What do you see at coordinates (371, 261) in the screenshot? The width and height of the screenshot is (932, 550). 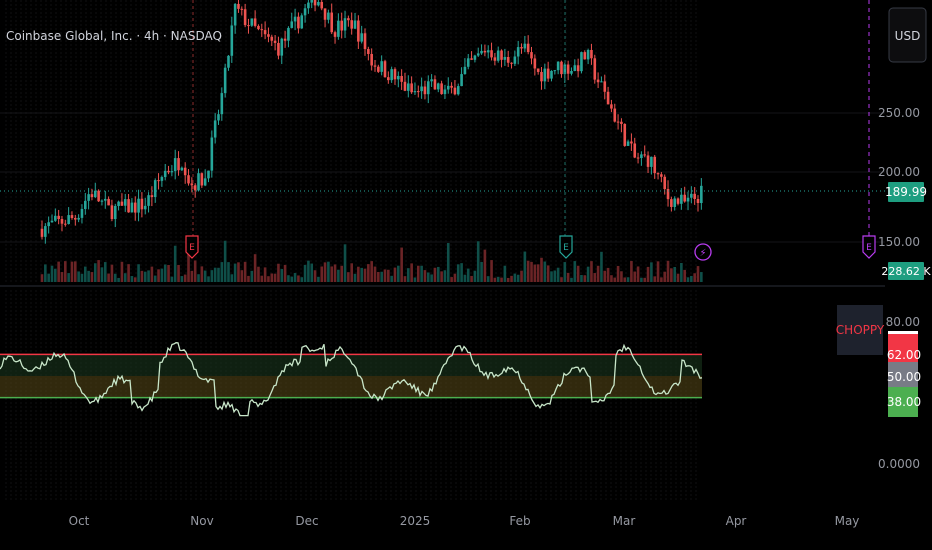 I see `volume-bars` at bounding box center [371, 261].